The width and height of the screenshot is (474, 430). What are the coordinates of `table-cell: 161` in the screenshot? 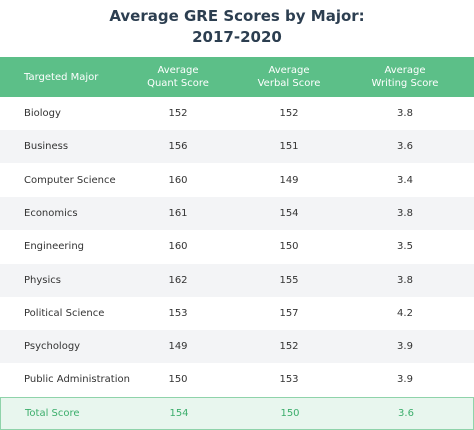 It's located at (178, 213).